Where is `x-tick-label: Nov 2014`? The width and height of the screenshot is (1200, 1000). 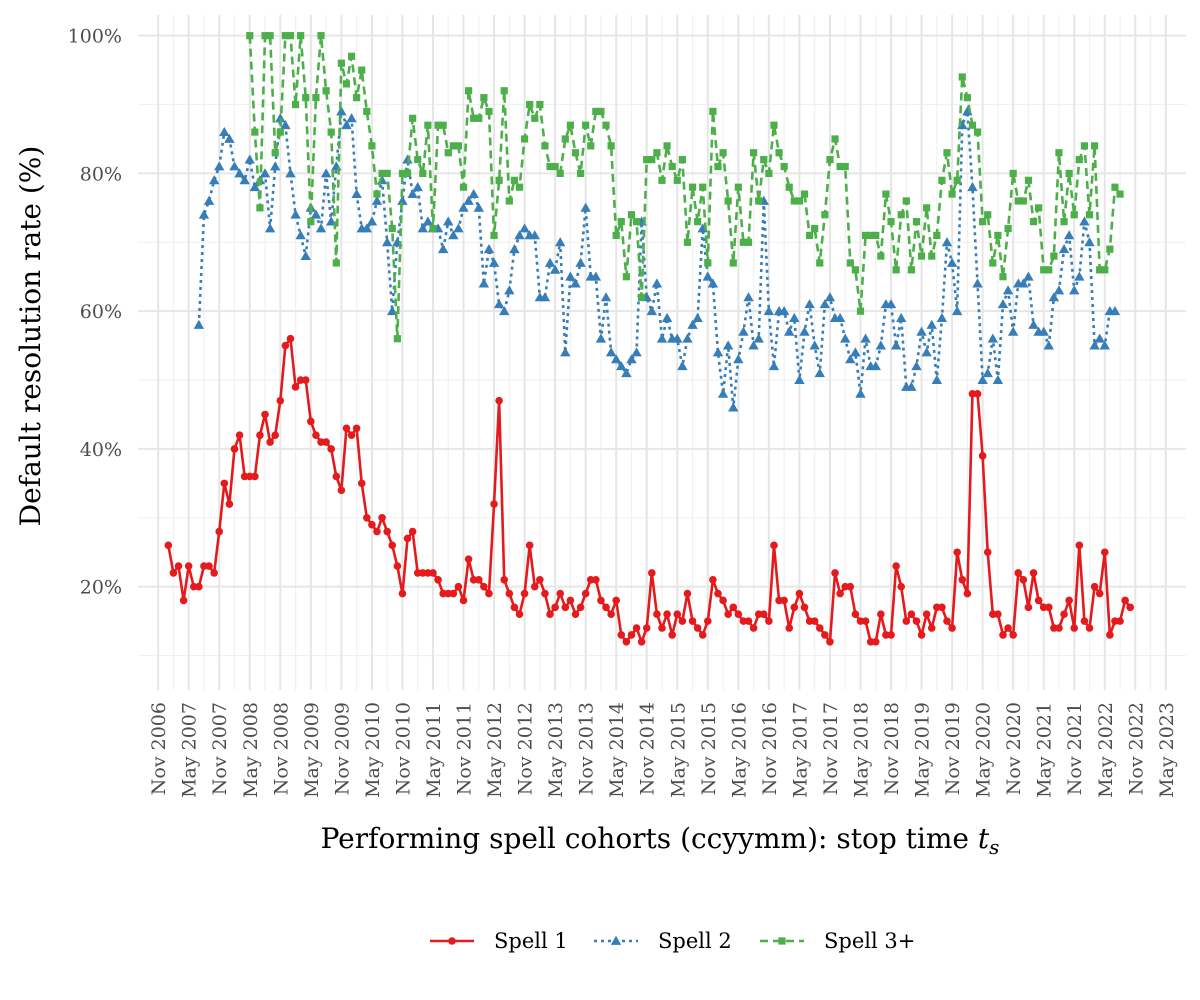
x-tick-label: Nov 2014 is located at coordinates (648, 748).